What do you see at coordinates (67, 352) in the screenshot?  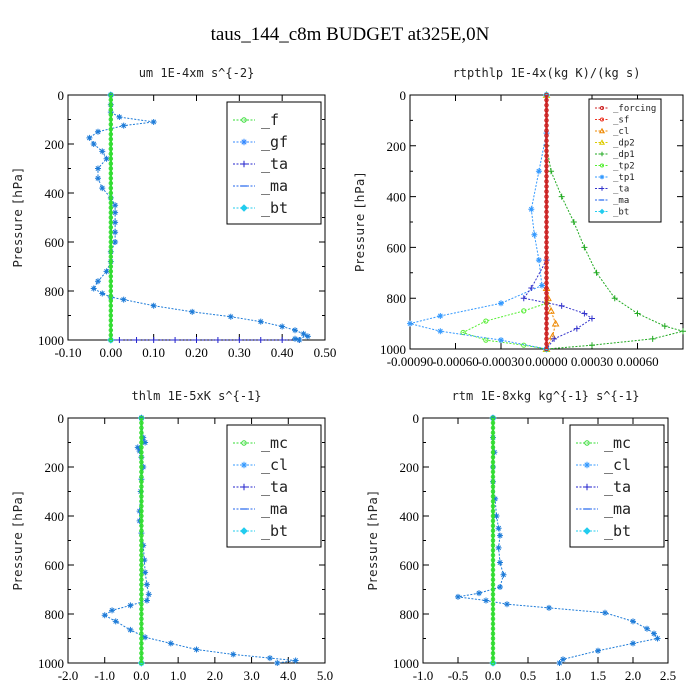 I see `x-tick-label: -0.10` at bounding box center [67, 352].